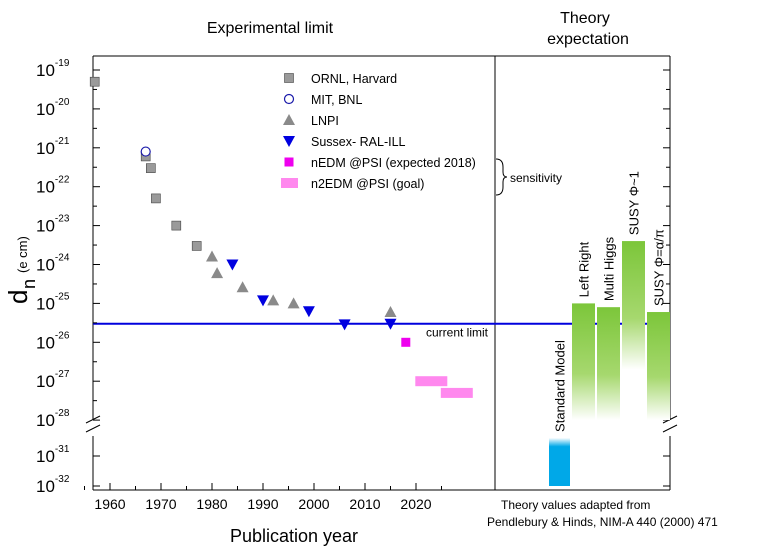 The image size is (766, 550). Describe the element at coordinates (575, 505) in the screenshot. I see `theory-note-line1: Theory values adapted from` at that location.